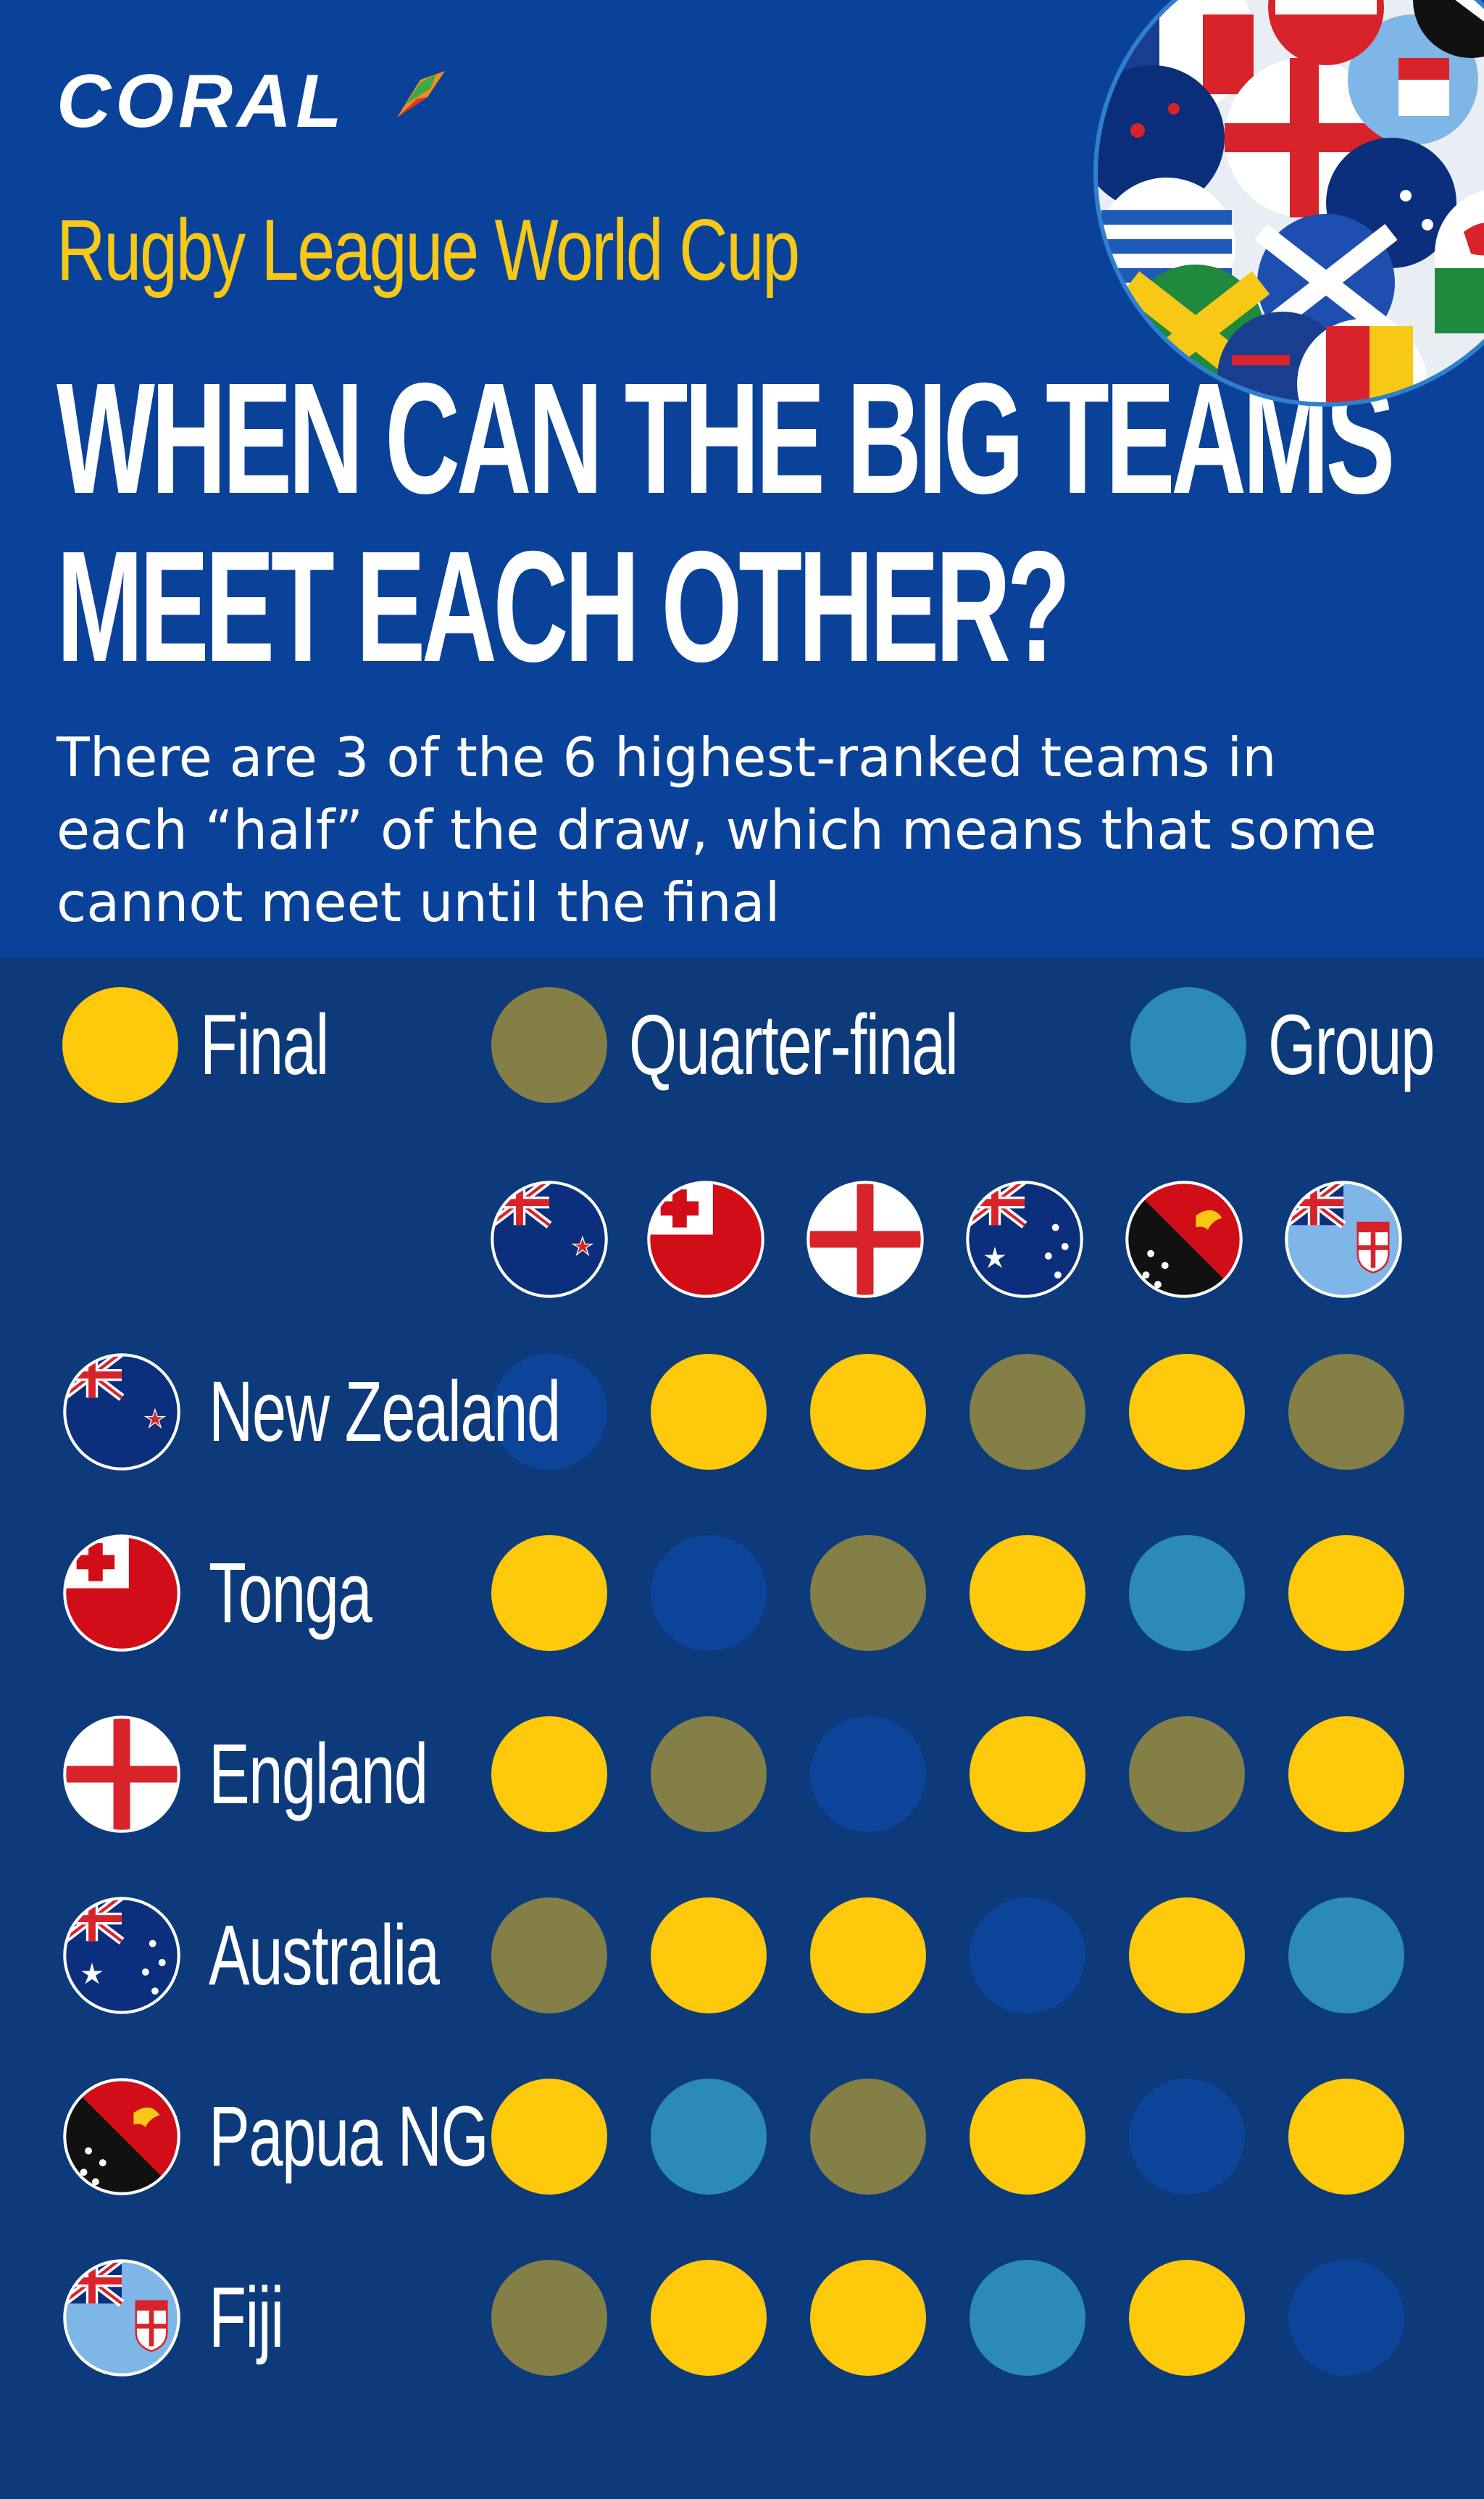 The image size is (1484, 2499). What do you see at coordinates (1187, 2137) in the screenshot?
I see `matrix-cell-papua-ng-vs-papua-ng-same-team` at bounding box center [1187, 2137].